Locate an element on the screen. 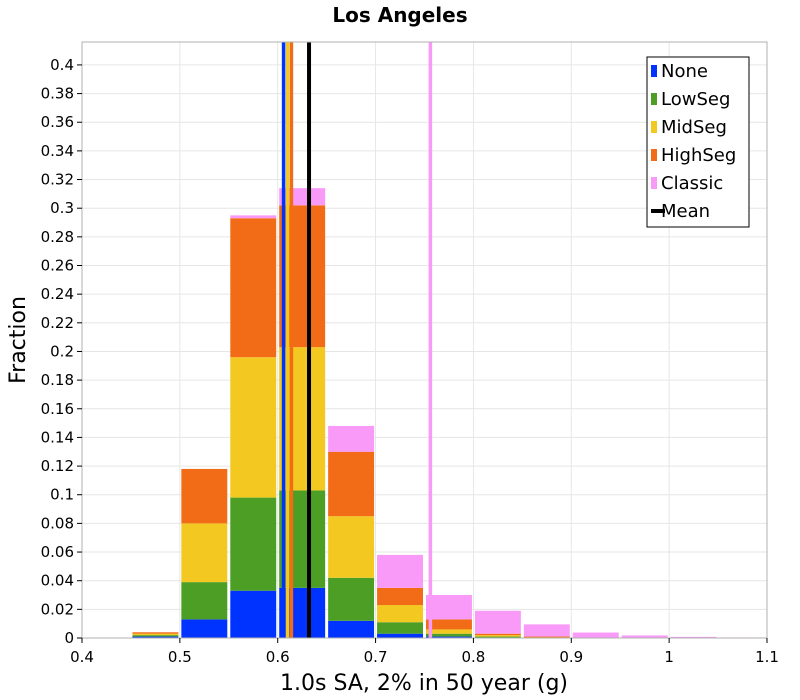 The height and width of the screenshot is (700, 800). legend-label-midseg: MidSeg is located at coordinates (694, 127).